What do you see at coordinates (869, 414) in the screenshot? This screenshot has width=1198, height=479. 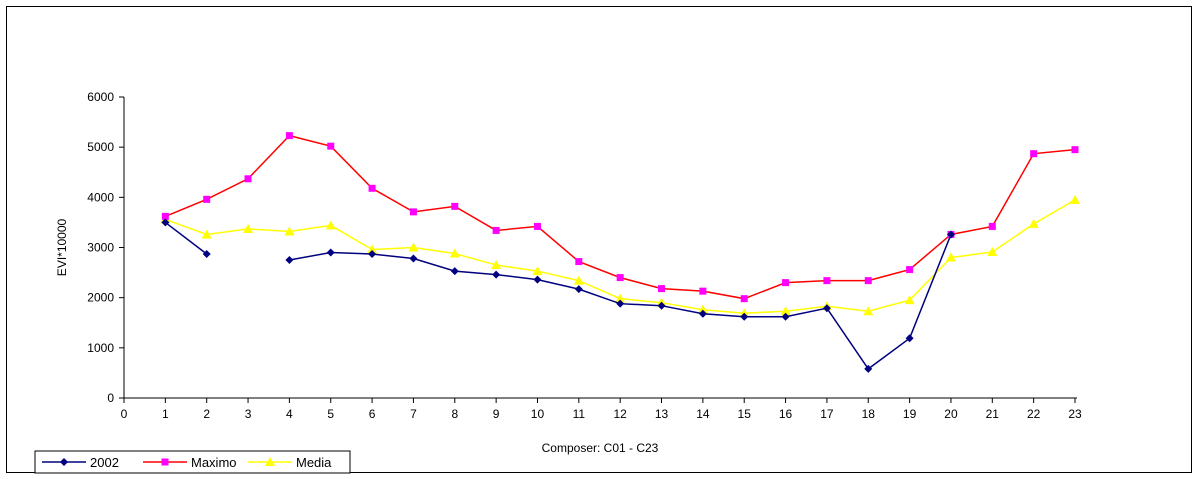 I see `x-tick-label: 18` at bounding box center [869, 414].